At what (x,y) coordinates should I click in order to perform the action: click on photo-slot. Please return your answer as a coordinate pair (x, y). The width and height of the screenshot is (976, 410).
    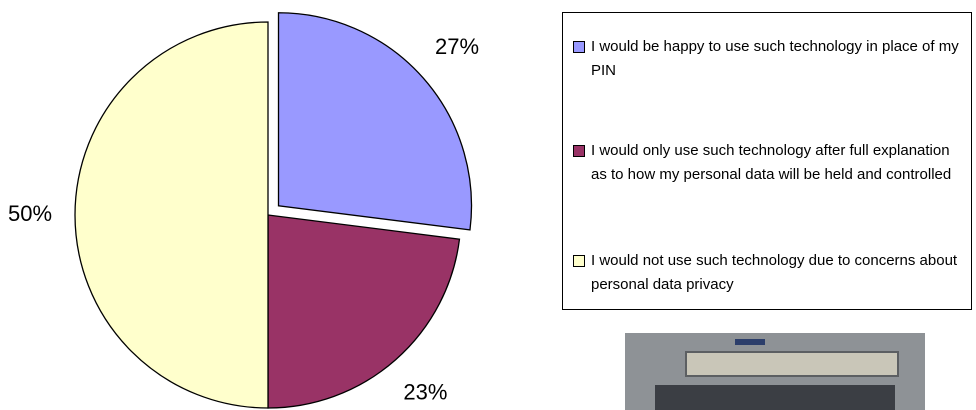
    Looking at the image, I should click on (792, 364).